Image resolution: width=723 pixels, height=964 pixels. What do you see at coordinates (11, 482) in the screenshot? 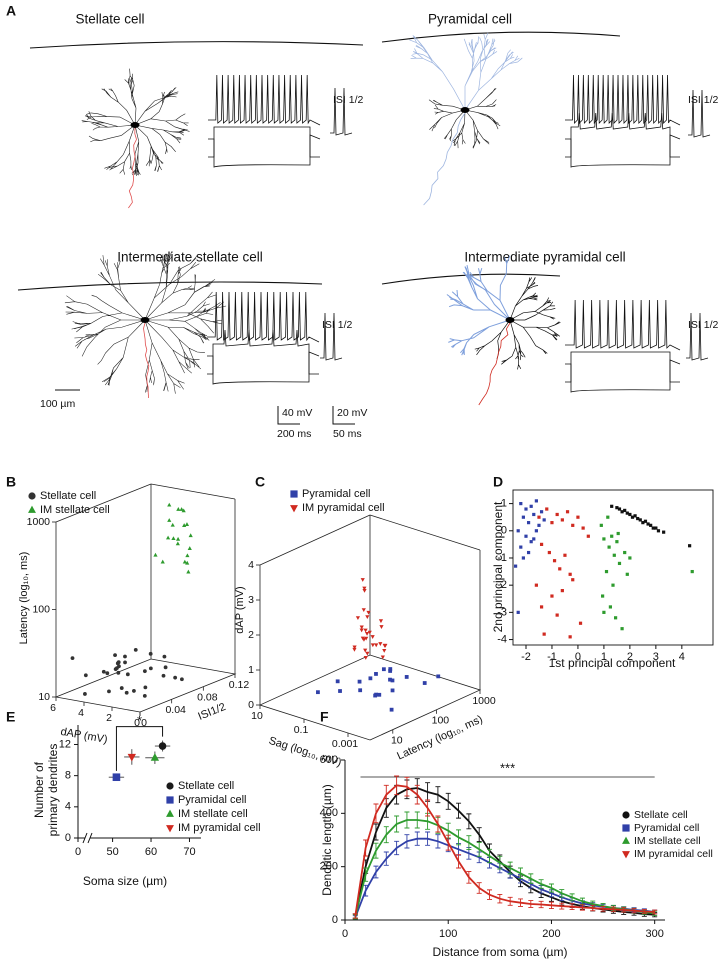
I see `panel-label: B` at bounding box center [11, 482].